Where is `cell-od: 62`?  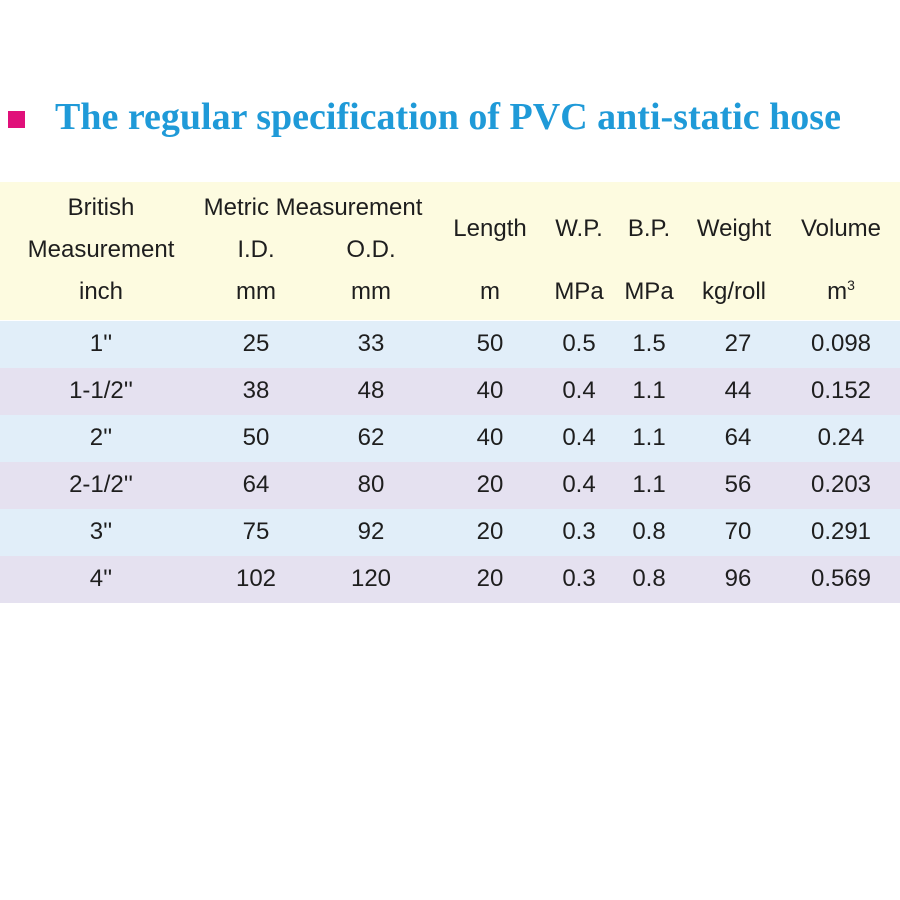
cell-od: 62 is located at coordinates (371, 437).